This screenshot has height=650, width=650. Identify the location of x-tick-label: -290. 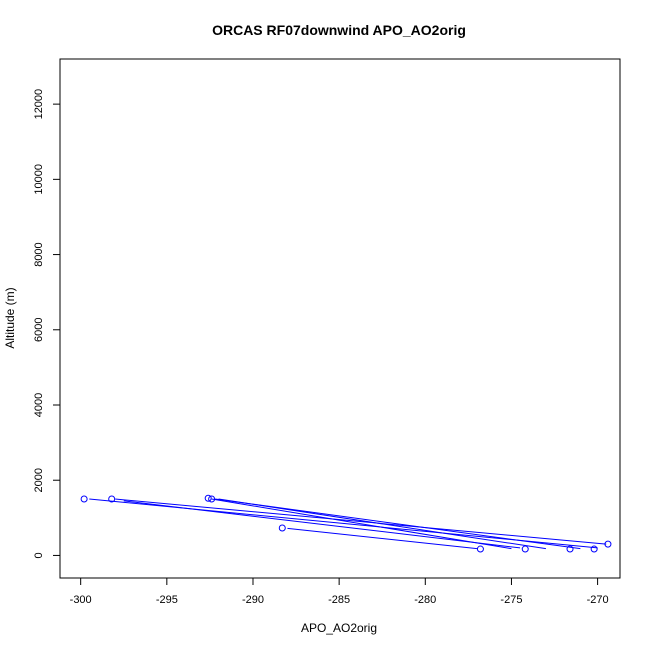
(253, 600).